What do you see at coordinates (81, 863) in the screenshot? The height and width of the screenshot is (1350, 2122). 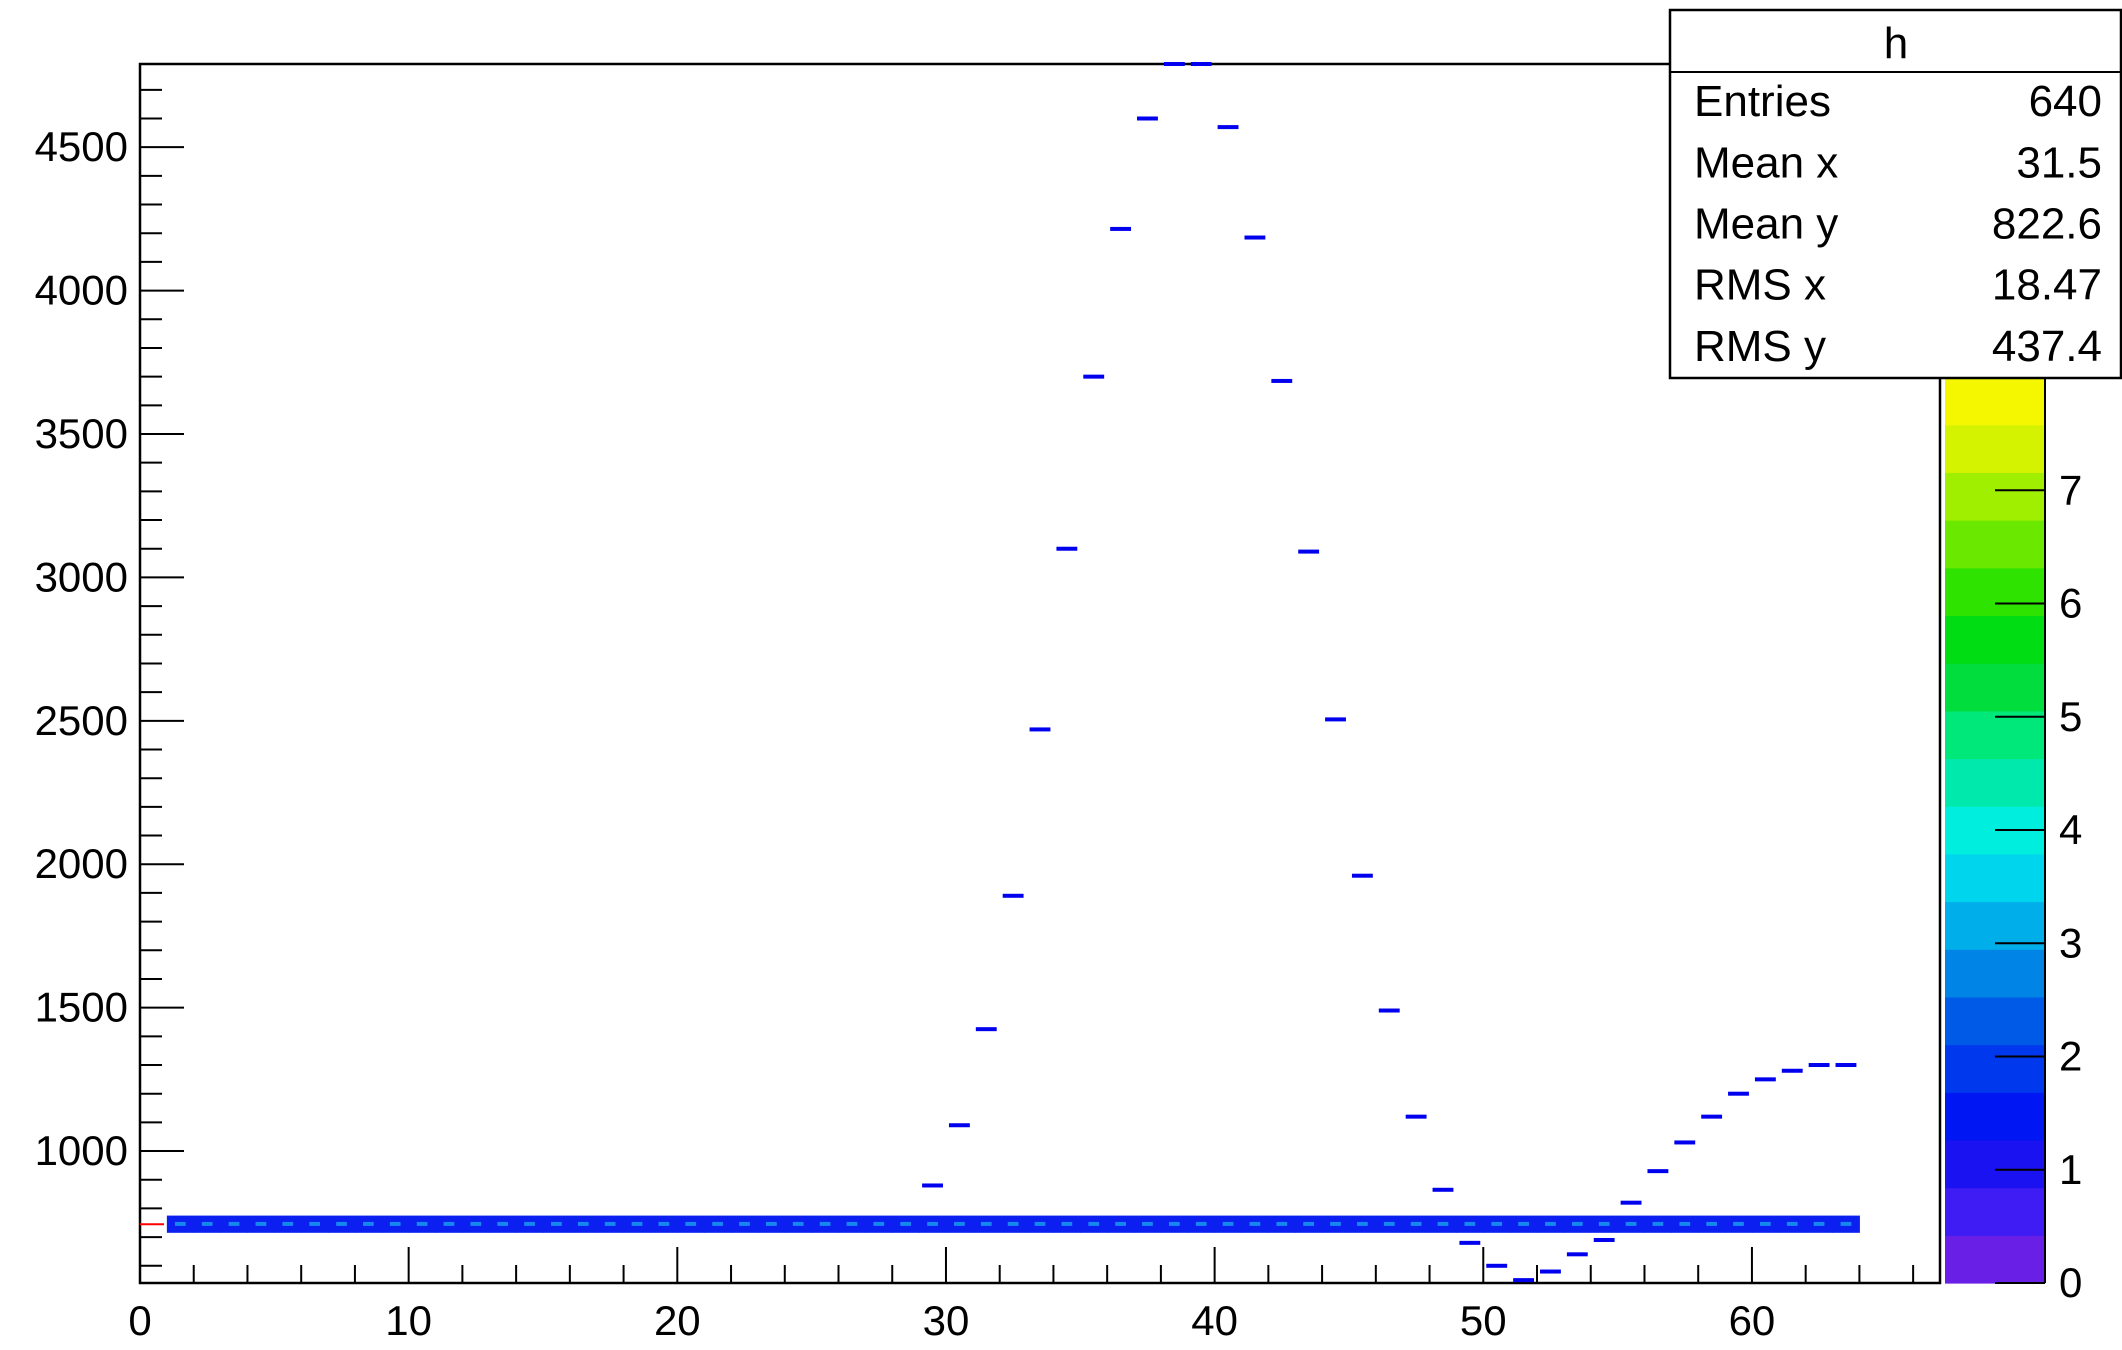 I see `y-tick-label: 2000` at bounding box center [81, 863].